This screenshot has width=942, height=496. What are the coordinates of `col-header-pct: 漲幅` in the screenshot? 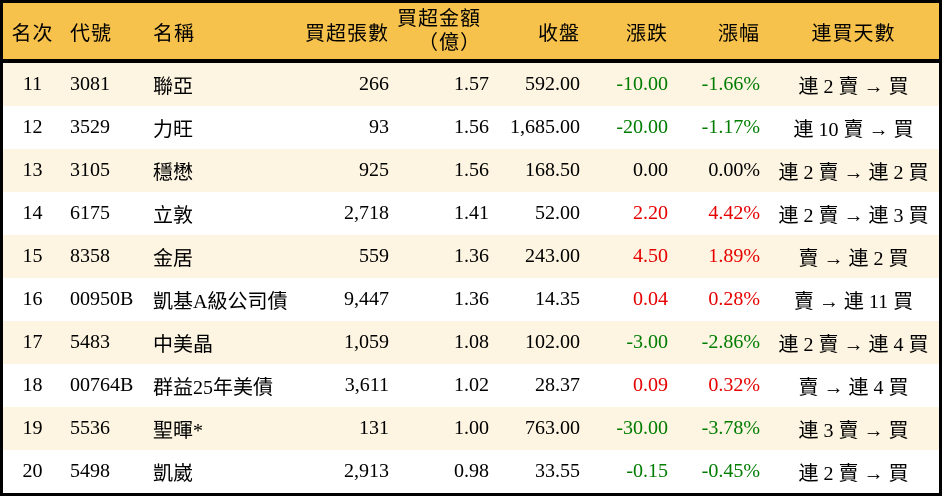 It's located at (723, 33).